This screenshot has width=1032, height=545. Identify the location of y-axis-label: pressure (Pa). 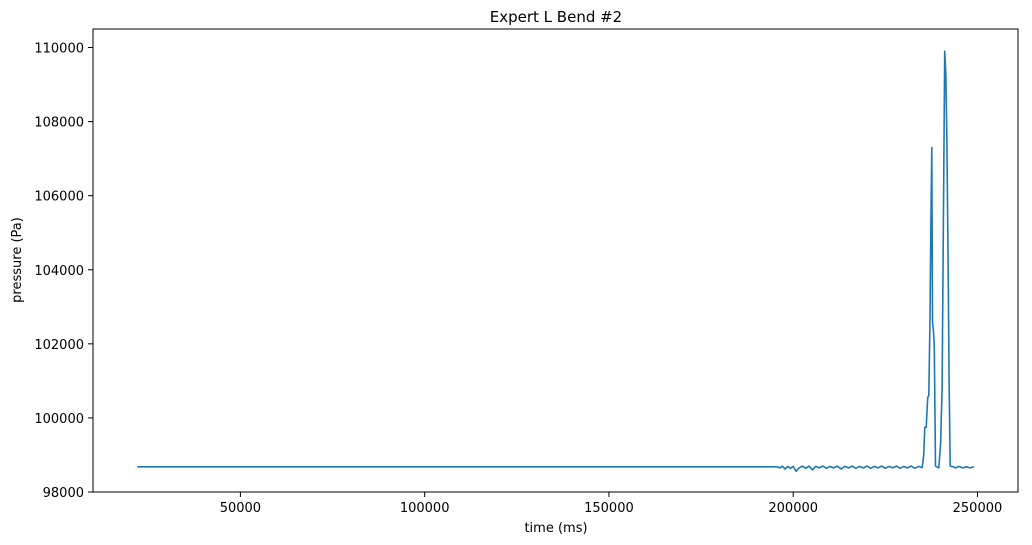
(17, 260).